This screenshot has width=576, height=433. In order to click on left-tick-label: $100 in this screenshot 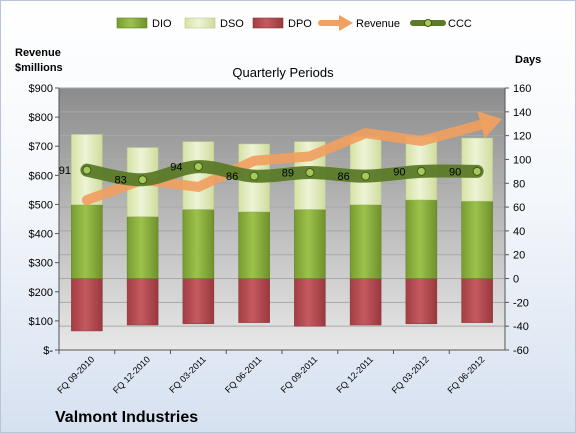, I will do `click(41, 322)`.